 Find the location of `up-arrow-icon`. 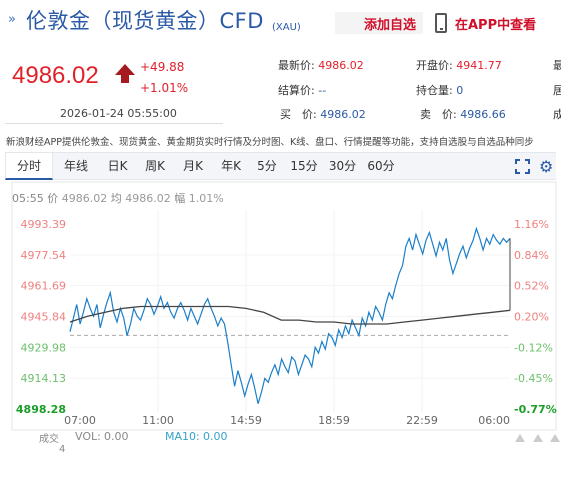

up-arrow-icon is located at coordinates (125, 73).